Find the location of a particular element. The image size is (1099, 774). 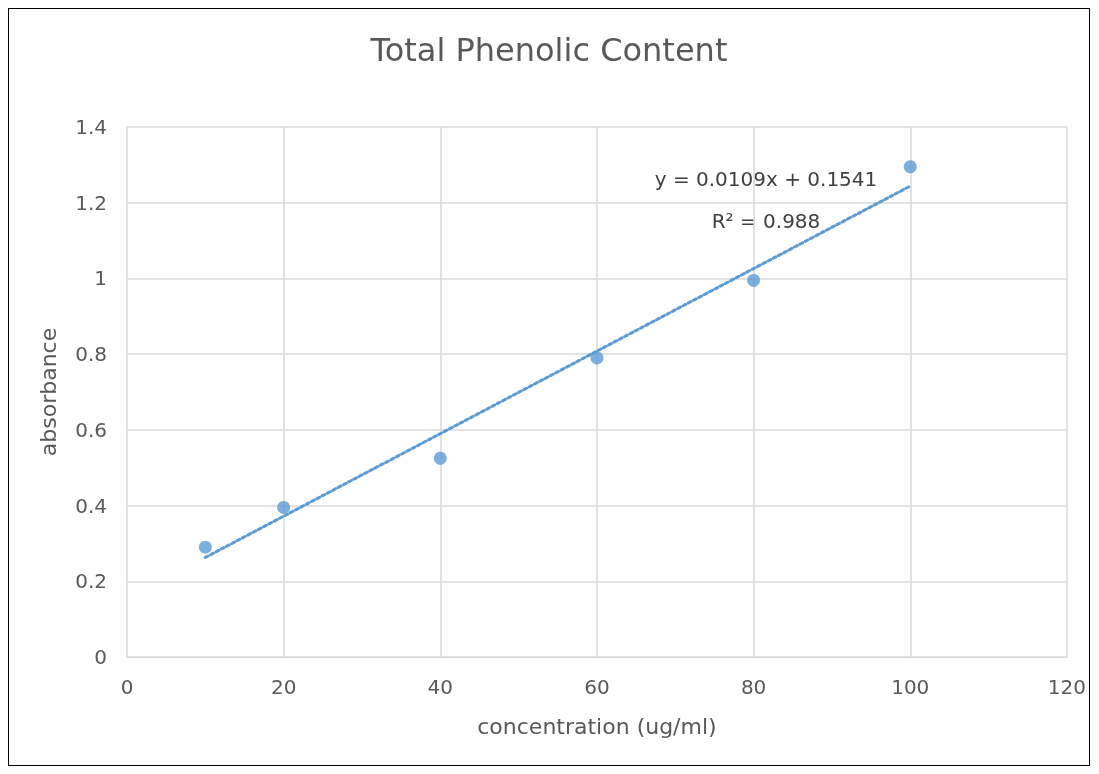

y-tick-label: 0.4 is located at coordinates (91, 505).